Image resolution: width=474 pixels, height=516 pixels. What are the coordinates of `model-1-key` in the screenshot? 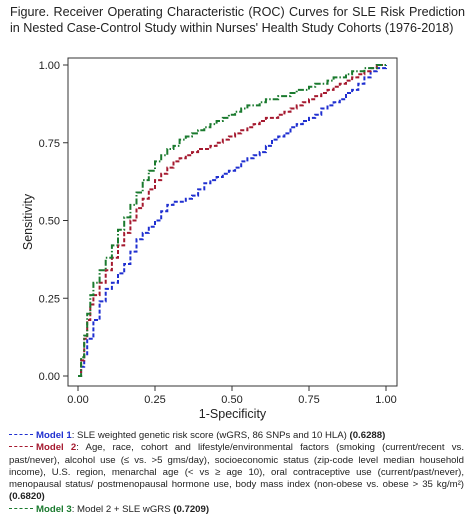 It's located at (21, 434).